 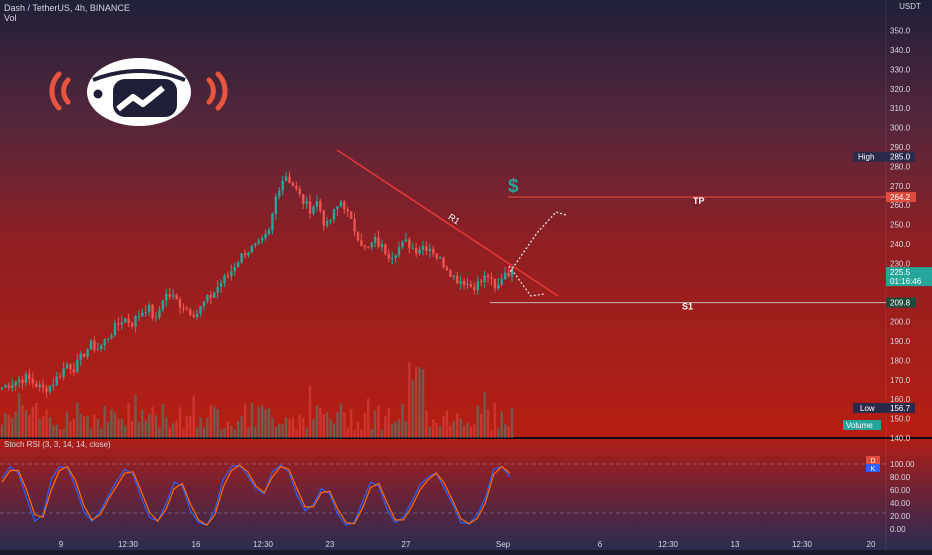 What do you see at coordinates (900, 322) in the screenshot?
I see `price-tick-label: 200.0` at bounding box center [900, 322].